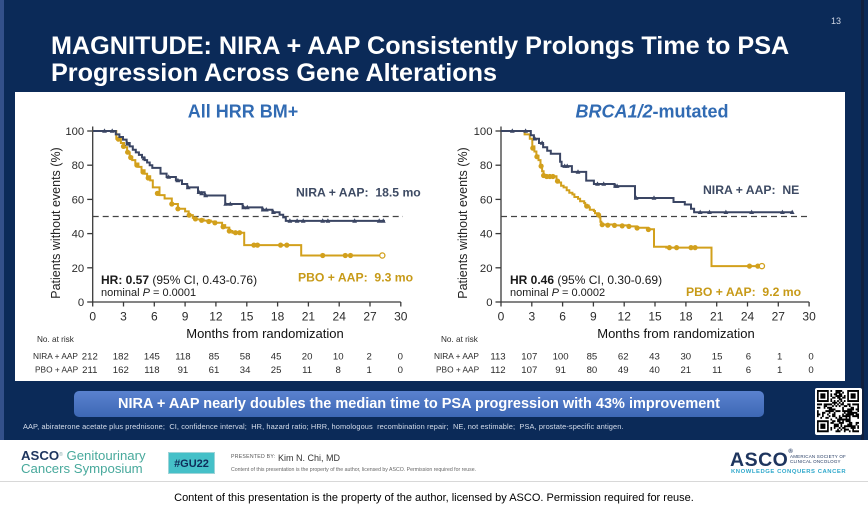 This screenshot has height=519, width=868. I want to click on svg-text: 62, so click(623, 357).